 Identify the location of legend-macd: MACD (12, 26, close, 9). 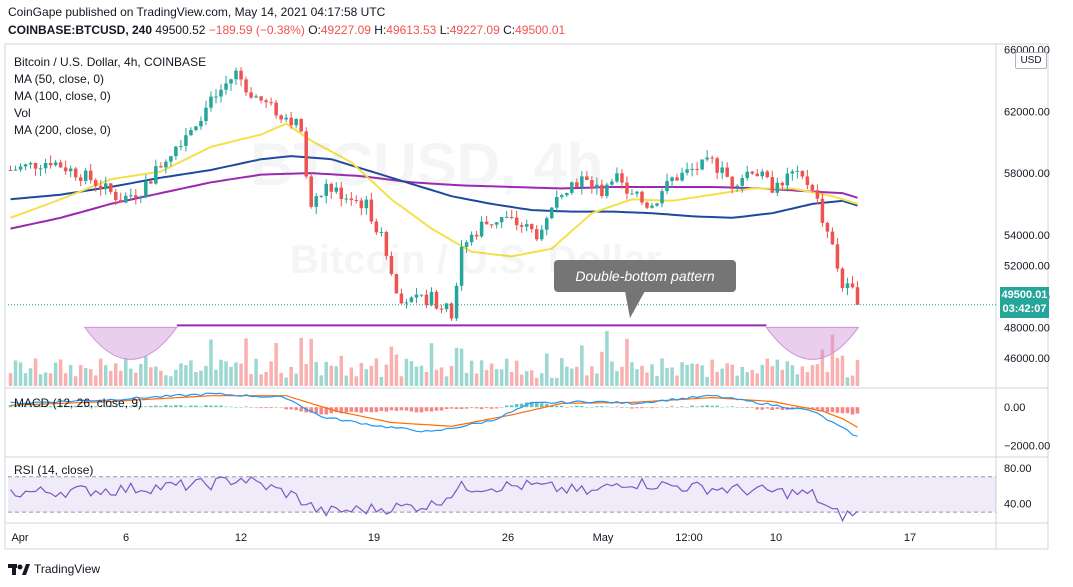
(78, 403).